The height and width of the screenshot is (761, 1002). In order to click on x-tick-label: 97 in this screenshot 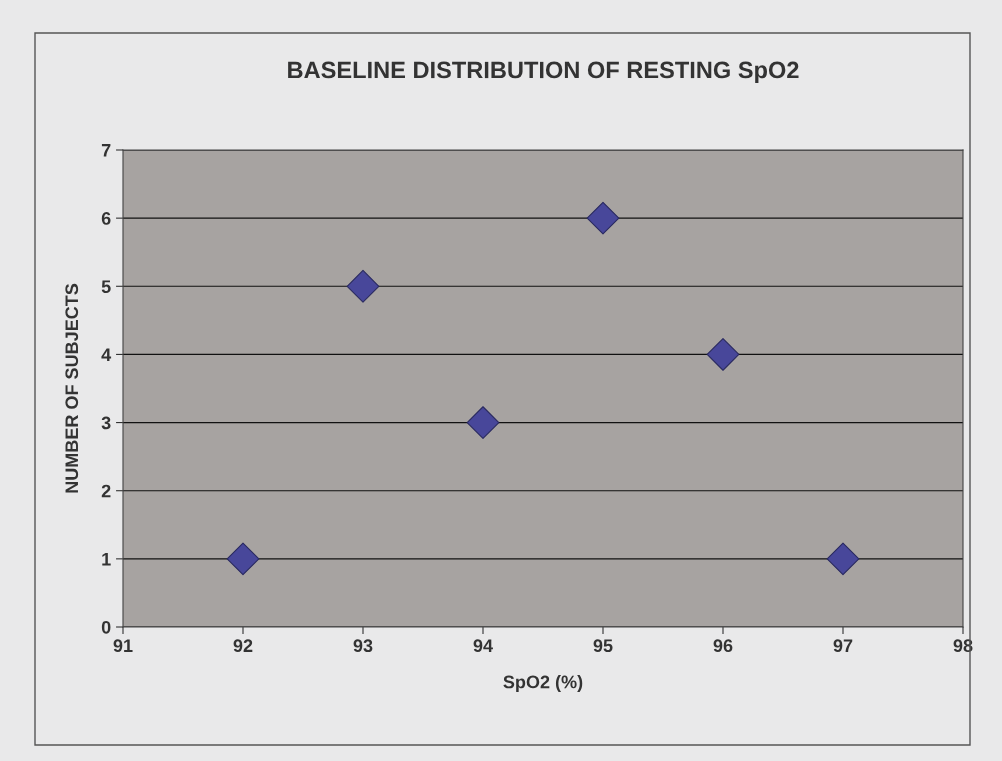, I will do `click(843, 646)`.